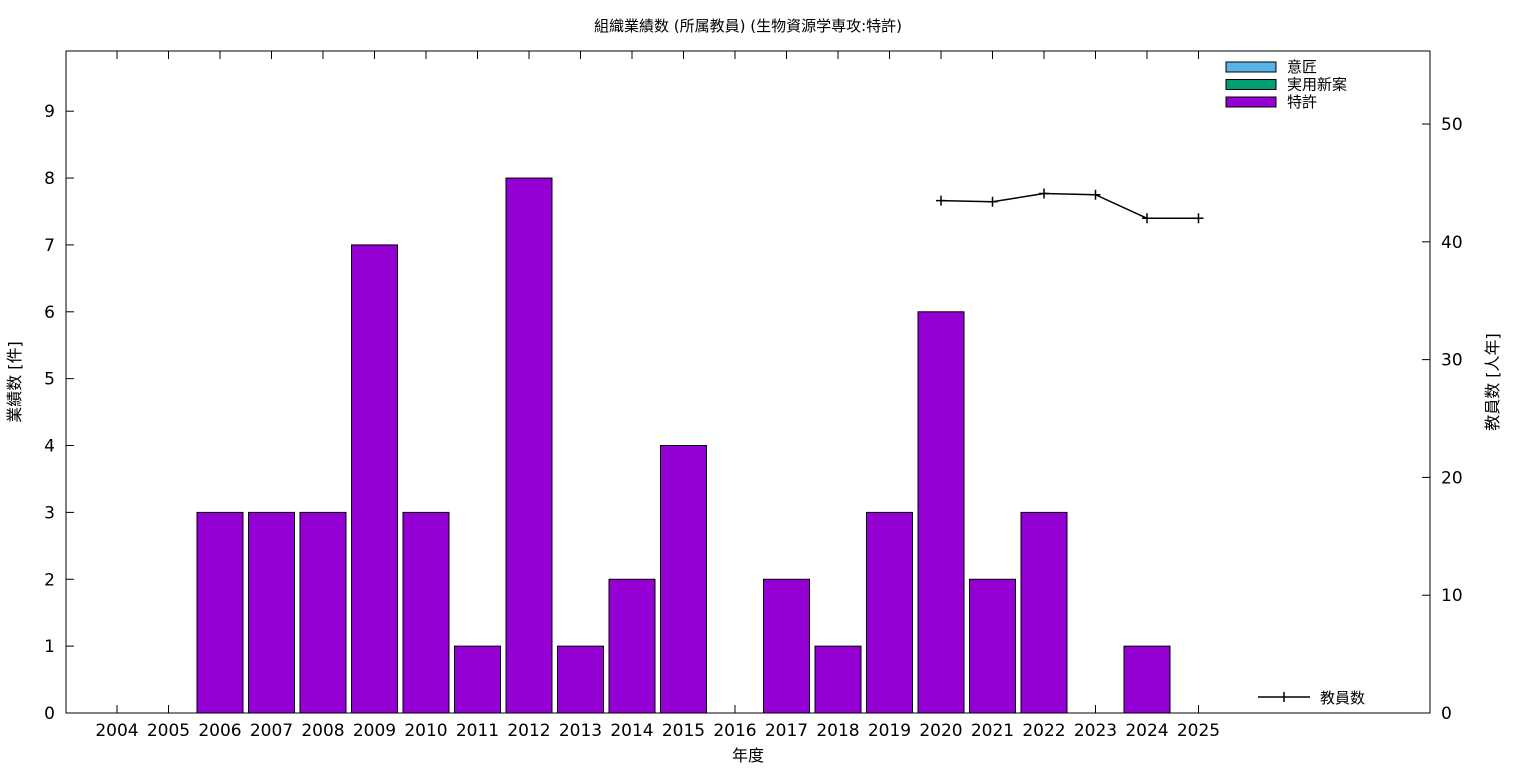 The width and height of the screenshot is (1536, 768). What do you see at coordinates (734, 731) in the screenshot?
I see `x-tick-label: 2016` at bounding box center [734, 731].